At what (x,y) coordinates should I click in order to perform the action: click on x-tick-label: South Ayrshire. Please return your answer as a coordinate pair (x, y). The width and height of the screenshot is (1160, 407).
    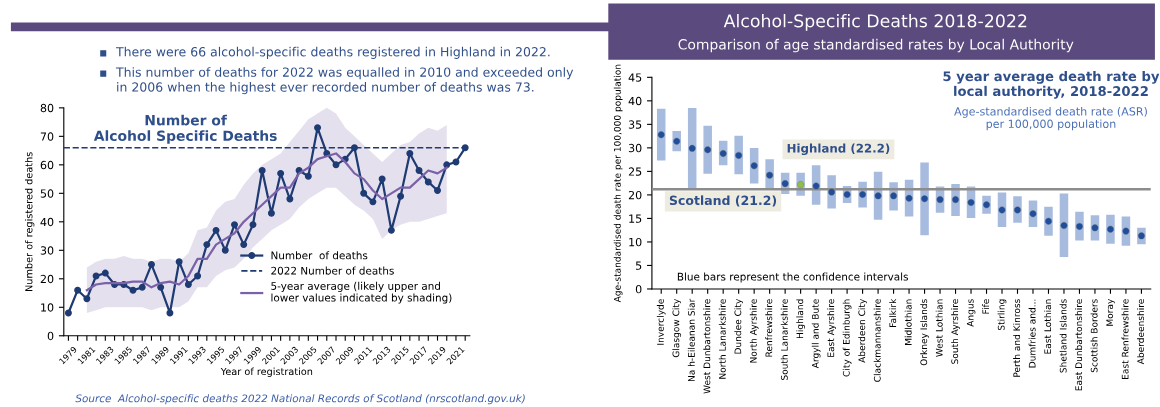
    Looking at the image, I should click on (955, 331).